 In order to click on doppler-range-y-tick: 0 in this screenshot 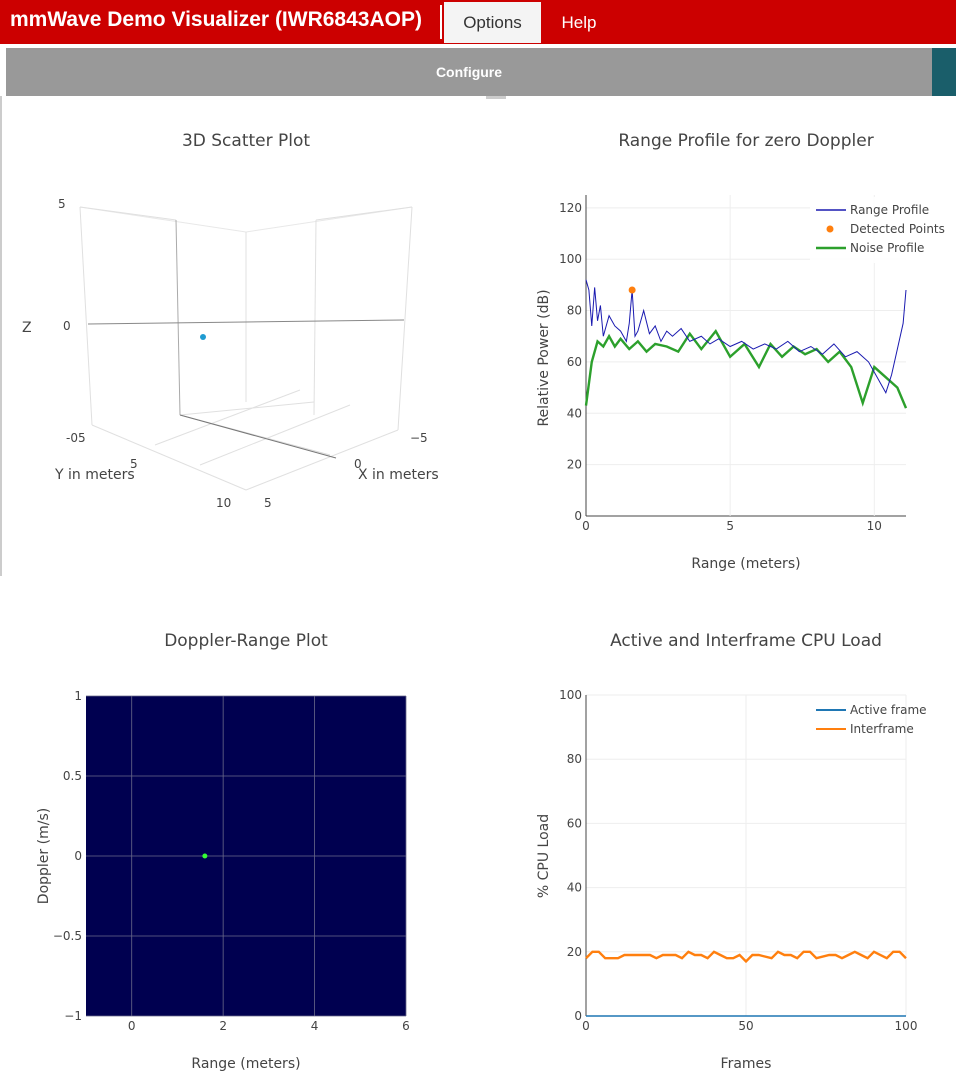, I will do `click(78, 856)`.